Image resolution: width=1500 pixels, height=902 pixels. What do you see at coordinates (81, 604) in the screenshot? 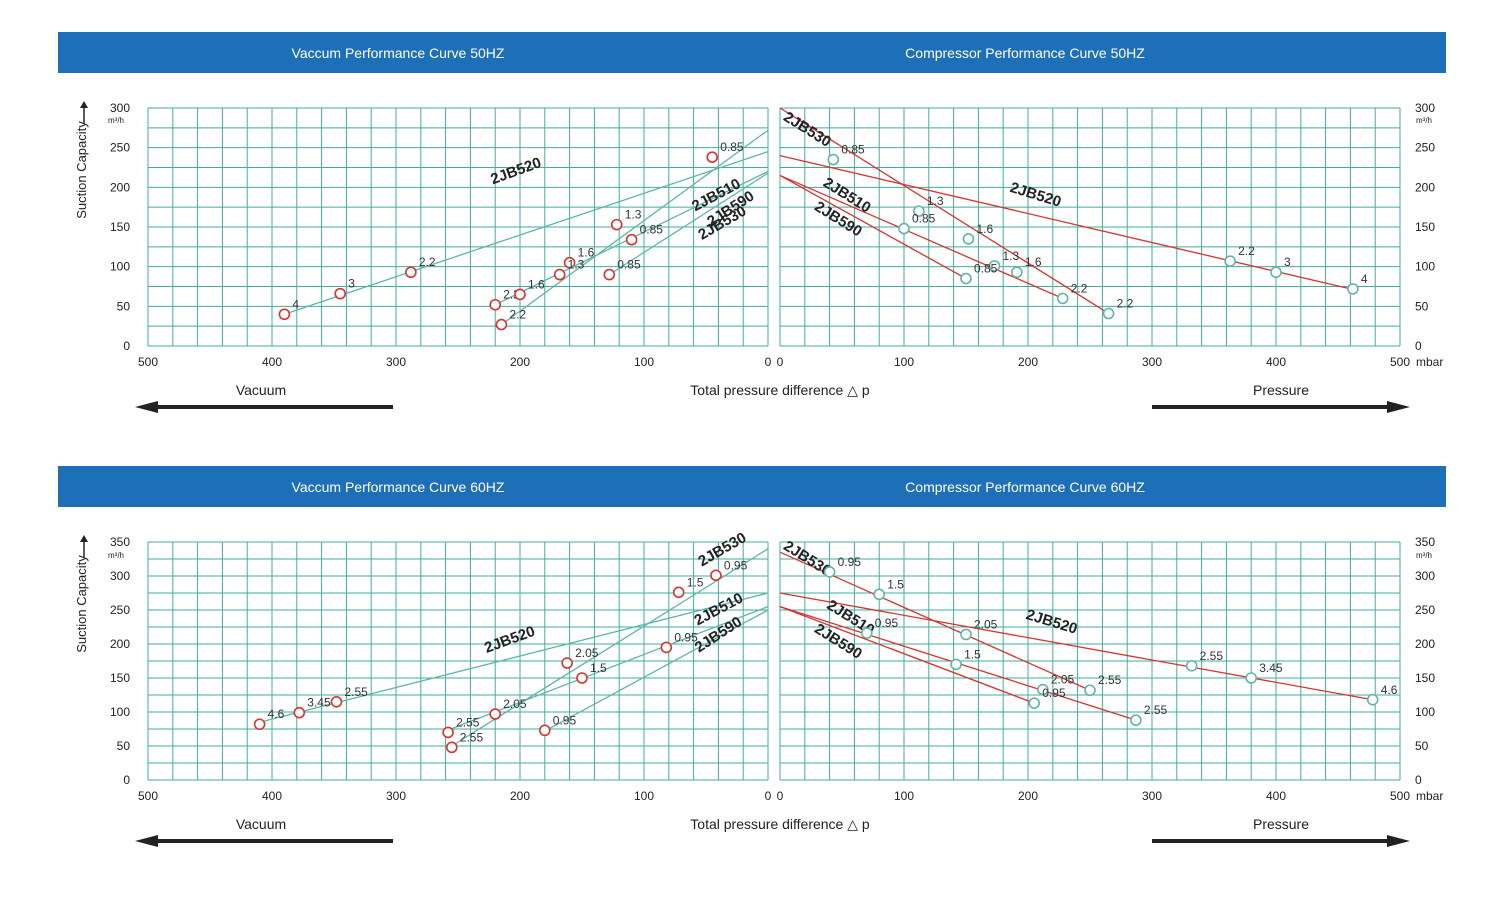
I see `y-axis-title-60hz: Suction Capacity` at bounding box center [81, 604].